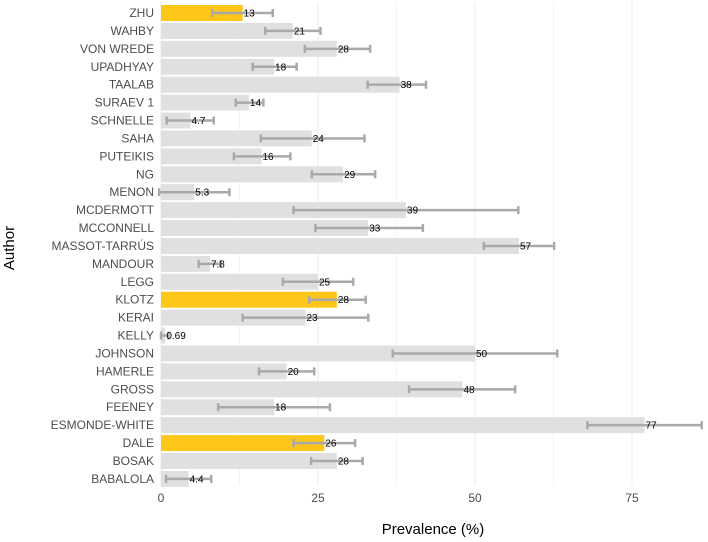  Describe the element at coordinates (403, 425) in the screenshot. I see `bar-esmonde-white` at that location.